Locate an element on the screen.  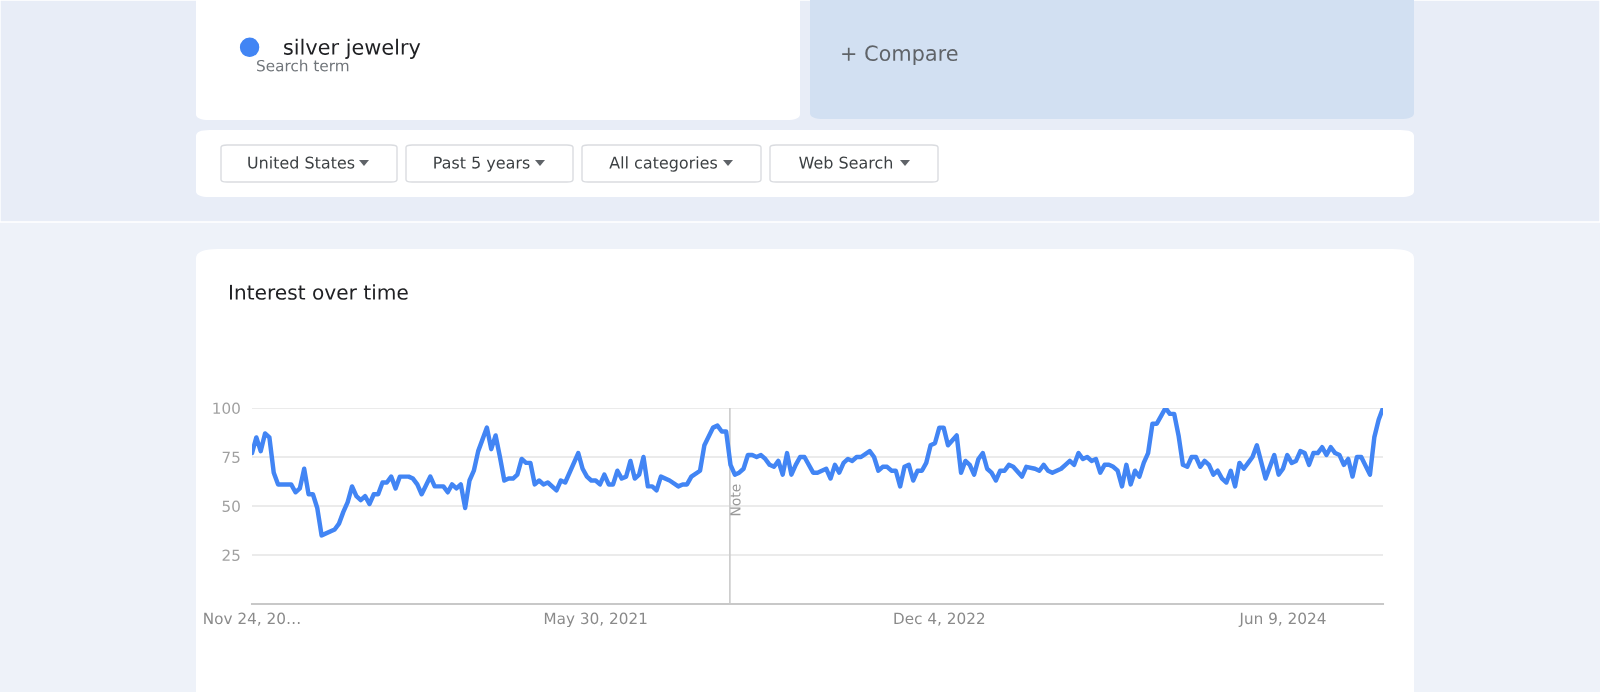
x-tick-label: May 30, 2021 is located at coordinates (595, 620).